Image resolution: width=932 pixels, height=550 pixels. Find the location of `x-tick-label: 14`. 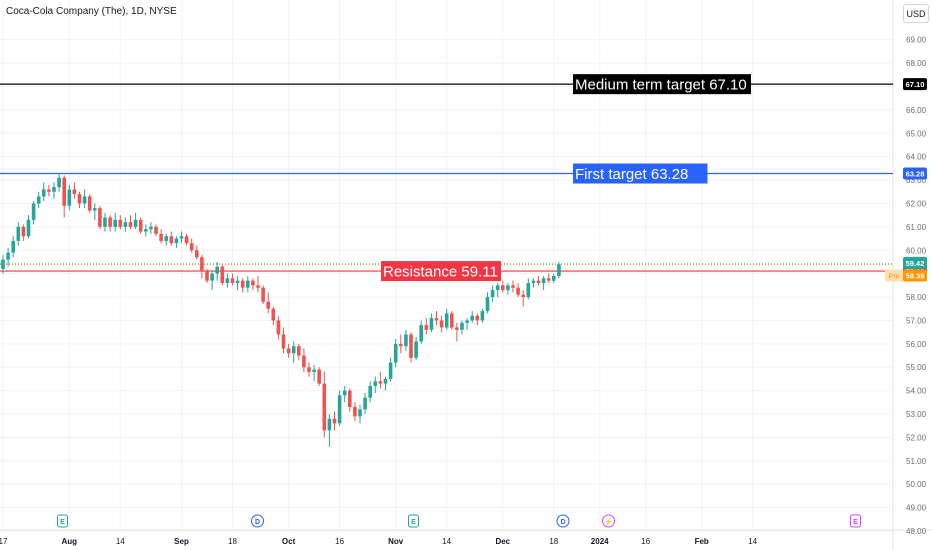

x-tick-label: 14 is located at coordinates (446, 541).